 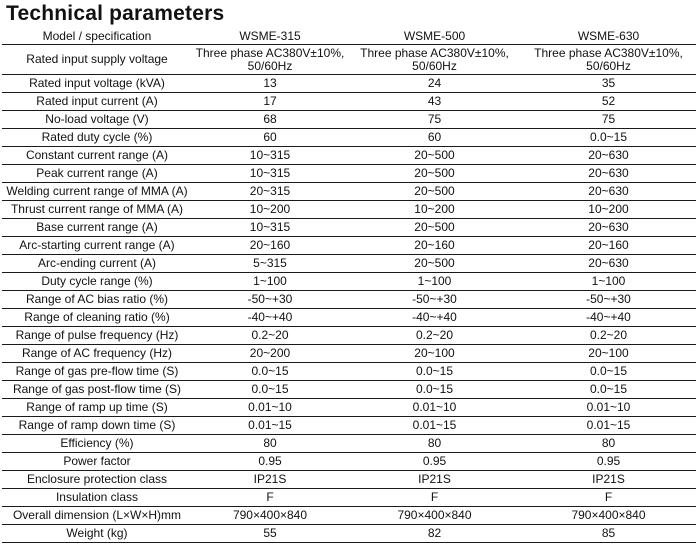 I want to click on row-value-v2: 0.2~20, so click(x=434, y=335).